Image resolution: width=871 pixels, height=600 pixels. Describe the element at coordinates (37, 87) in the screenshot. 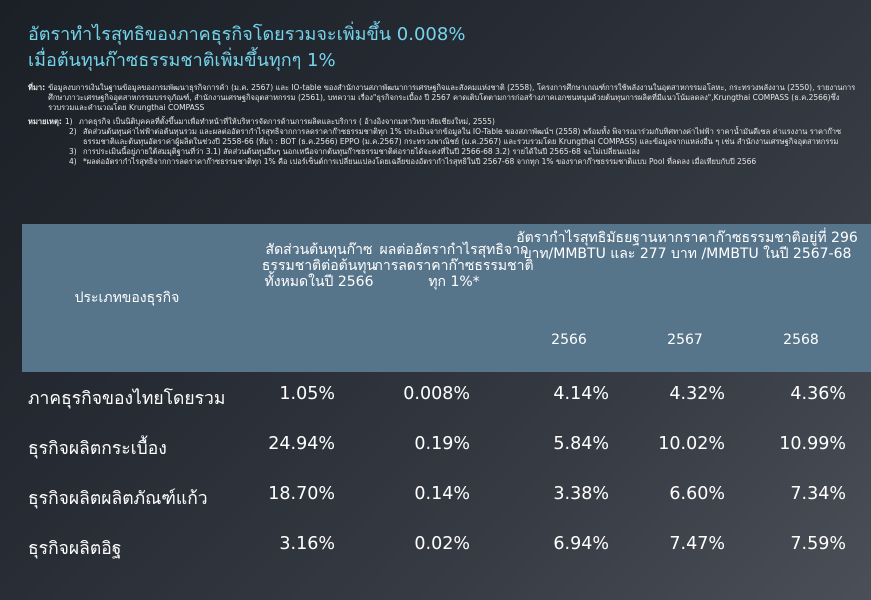

I see `source-label: ที่มา:` at that location.